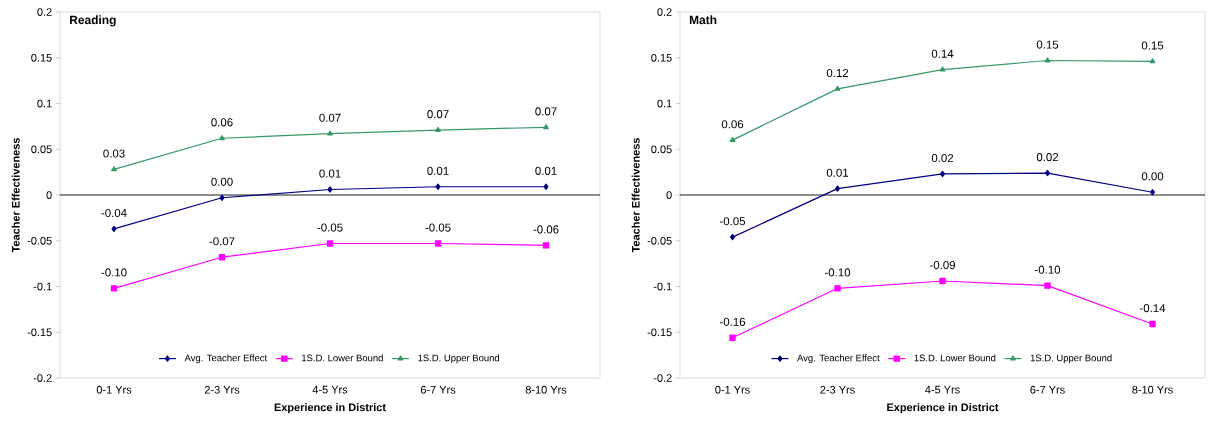  Describe the element at coordinates (546, 229) in the screenshot. I see `data-label: -0.06` at that location.